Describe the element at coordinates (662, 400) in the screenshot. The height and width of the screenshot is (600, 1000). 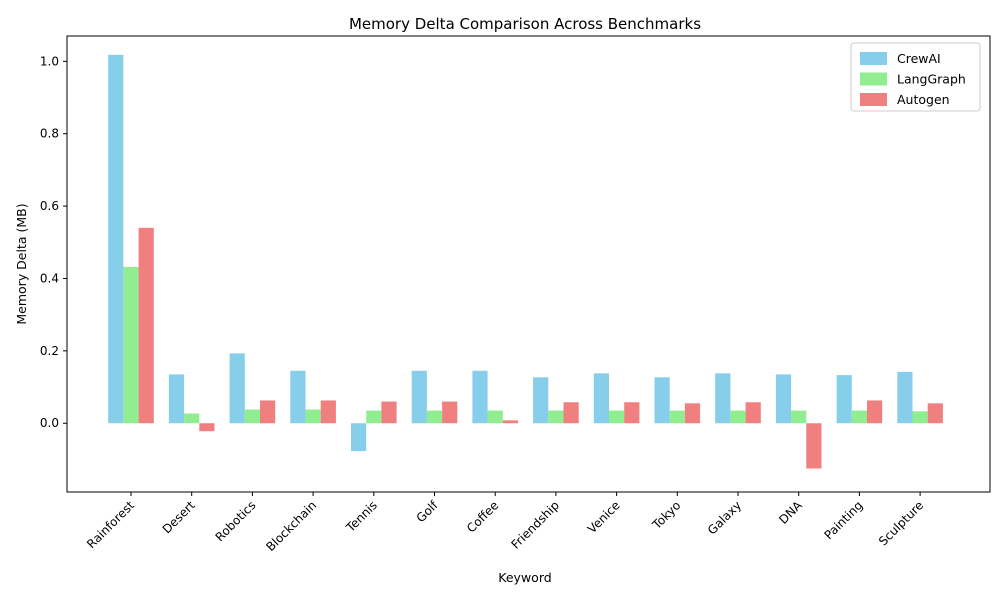
I see `bar-crewai-tokyo` at that location.